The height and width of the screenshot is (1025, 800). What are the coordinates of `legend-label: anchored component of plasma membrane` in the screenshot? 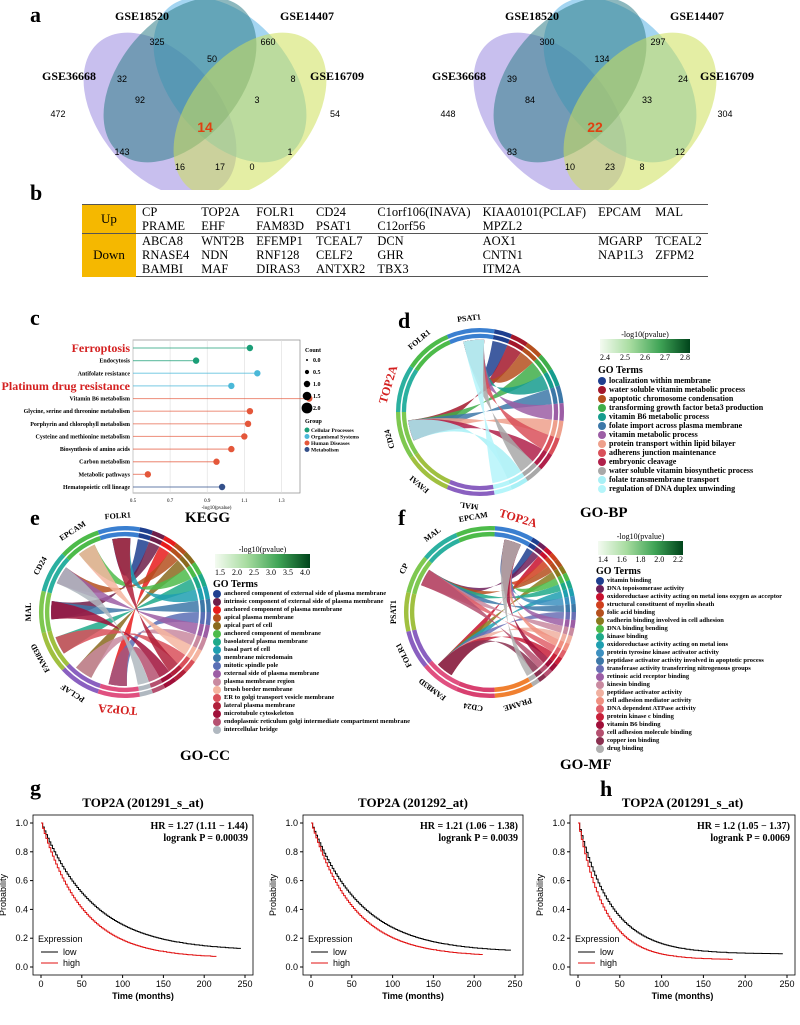 It's located at (283, 609).